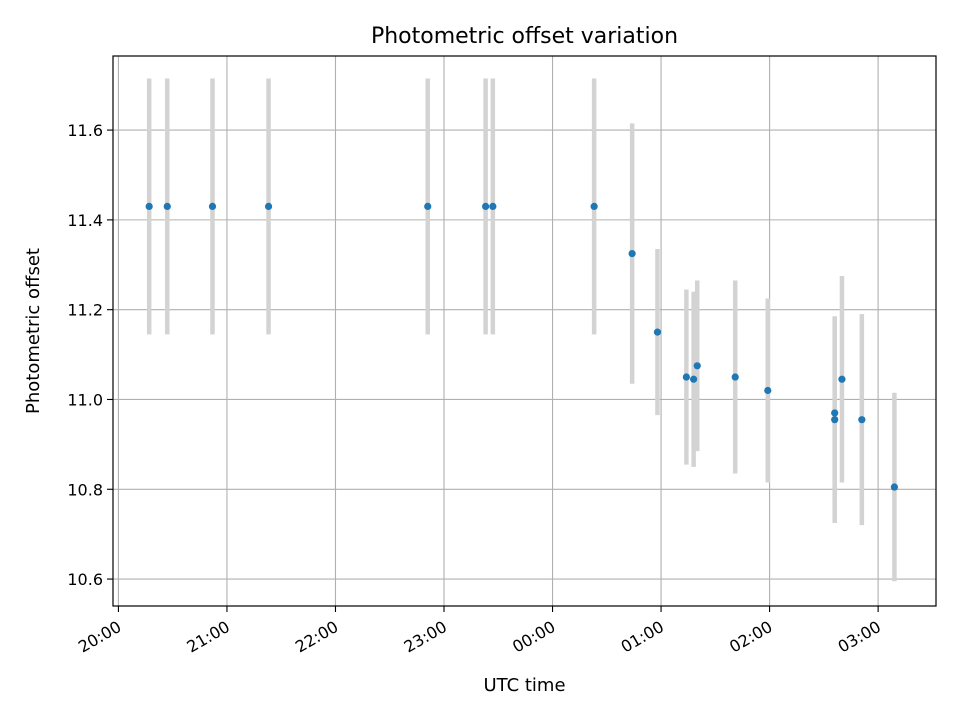 The height and width of the screenshot is (720, 960). I want to click on y-axis-label: Photometric offset, so click(33, 331).